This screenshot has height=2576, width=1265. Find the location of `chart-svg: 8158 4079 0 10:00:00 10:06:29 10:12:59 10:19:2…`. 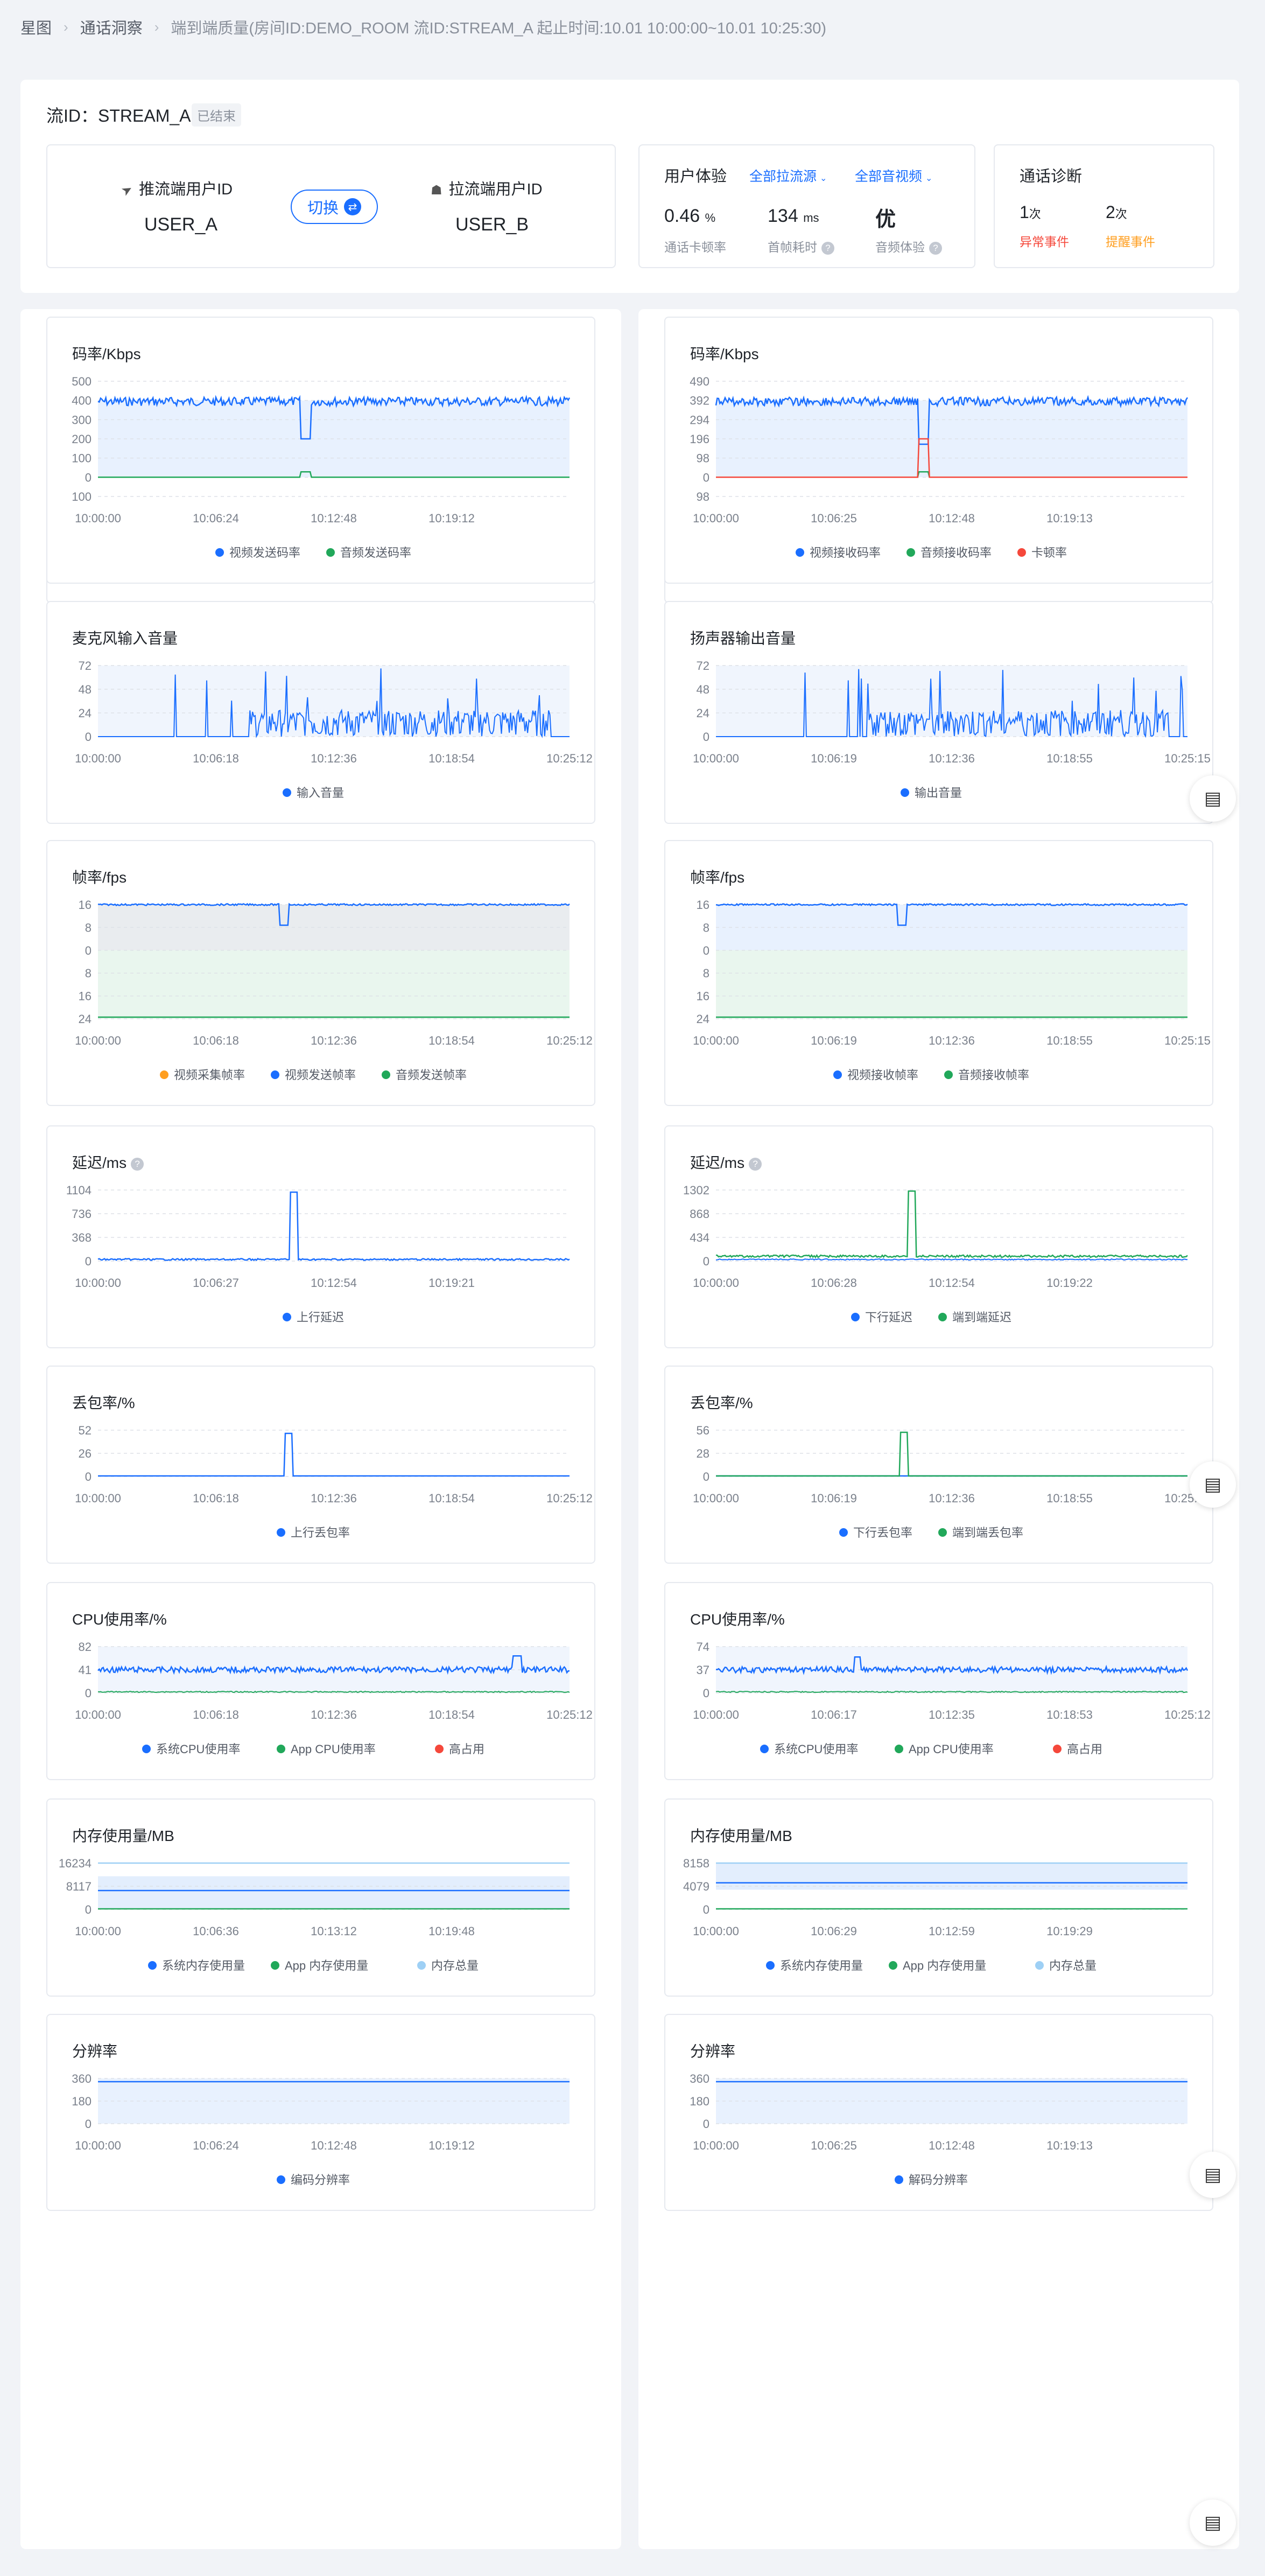

chart-svg: 8158 4079 0 10:00:00 10:06:29 10:12:59 10:19:2… is located at coordinates (938, 1898).